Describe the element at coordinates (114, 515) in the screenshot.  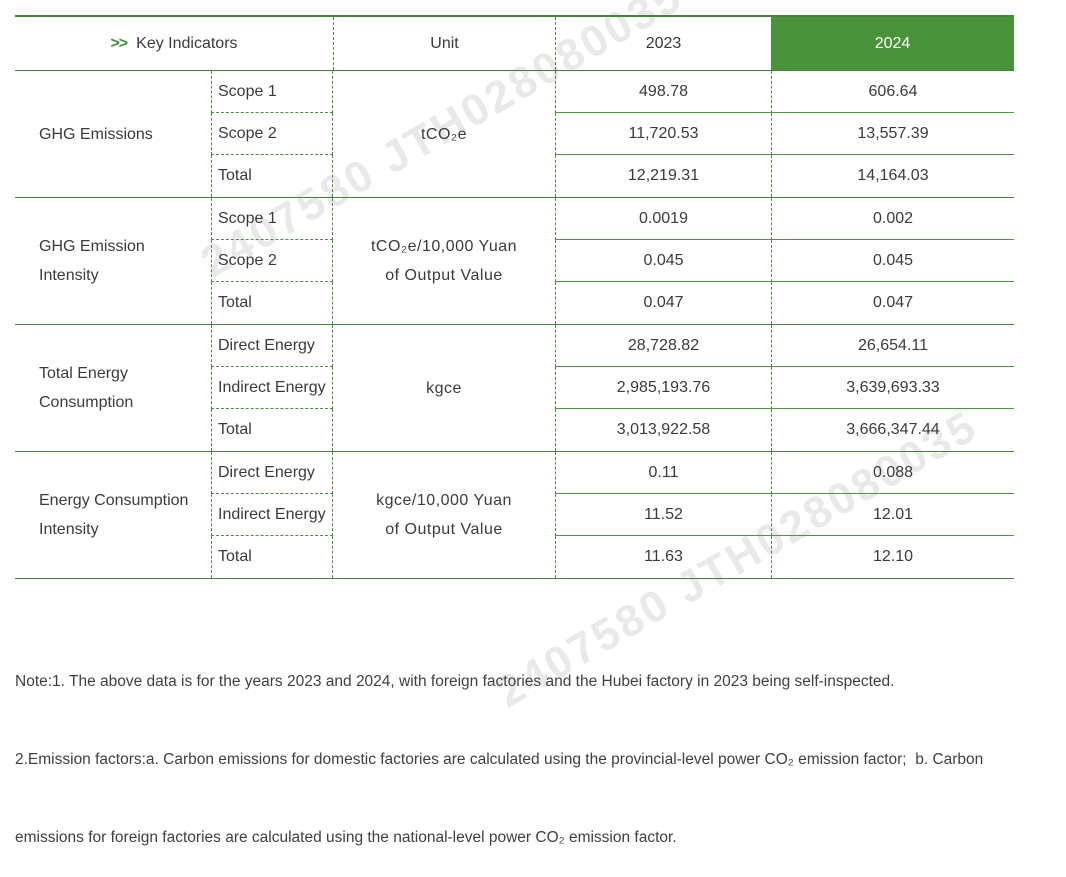
I see `group-label: Energy Consumption Intensity` at that location.